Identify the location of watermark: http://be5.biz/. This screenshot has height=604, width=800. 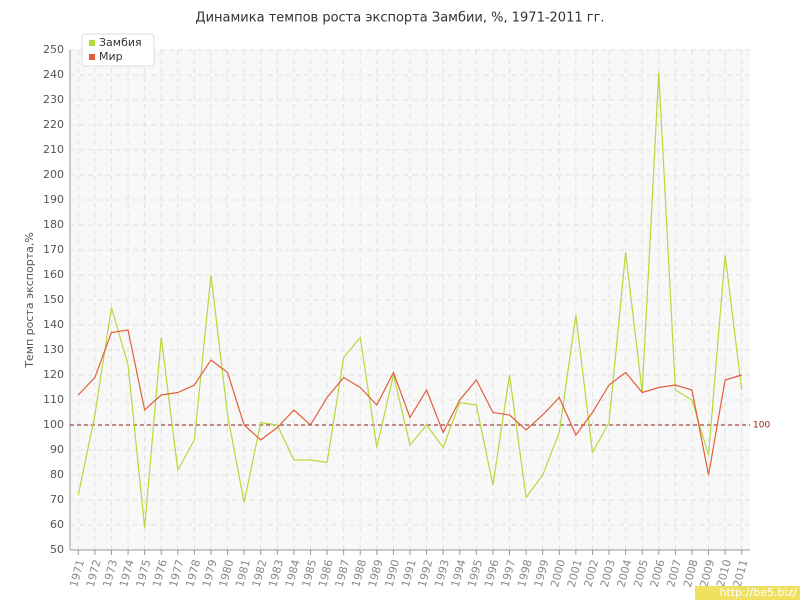
(759, 592).